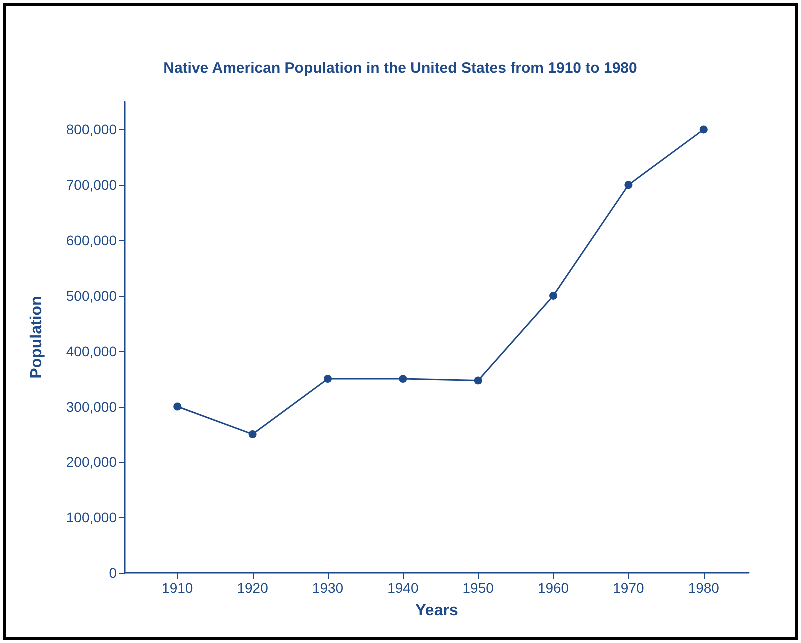 This screenshot has width=801, height=643. I want to click on chart-title: Native American Population in the United States from 1910 to 1980, so click(401, 68).